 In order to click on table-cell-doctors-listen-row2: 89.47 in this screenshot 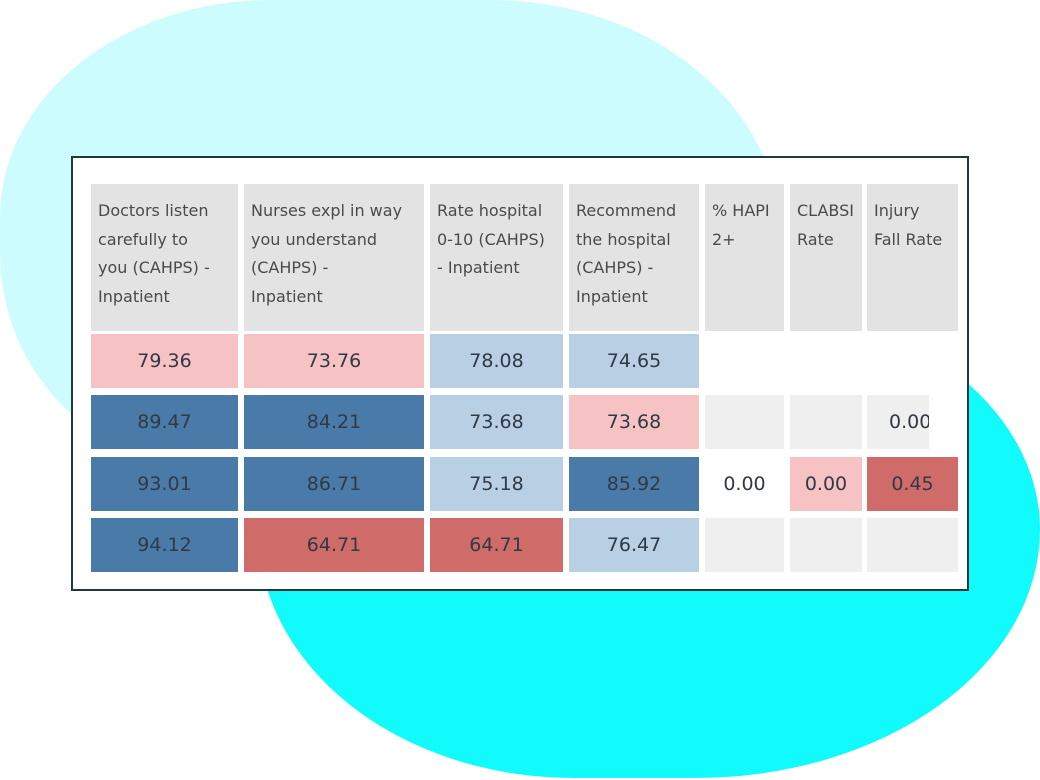, I will do `click(164, 422)`.